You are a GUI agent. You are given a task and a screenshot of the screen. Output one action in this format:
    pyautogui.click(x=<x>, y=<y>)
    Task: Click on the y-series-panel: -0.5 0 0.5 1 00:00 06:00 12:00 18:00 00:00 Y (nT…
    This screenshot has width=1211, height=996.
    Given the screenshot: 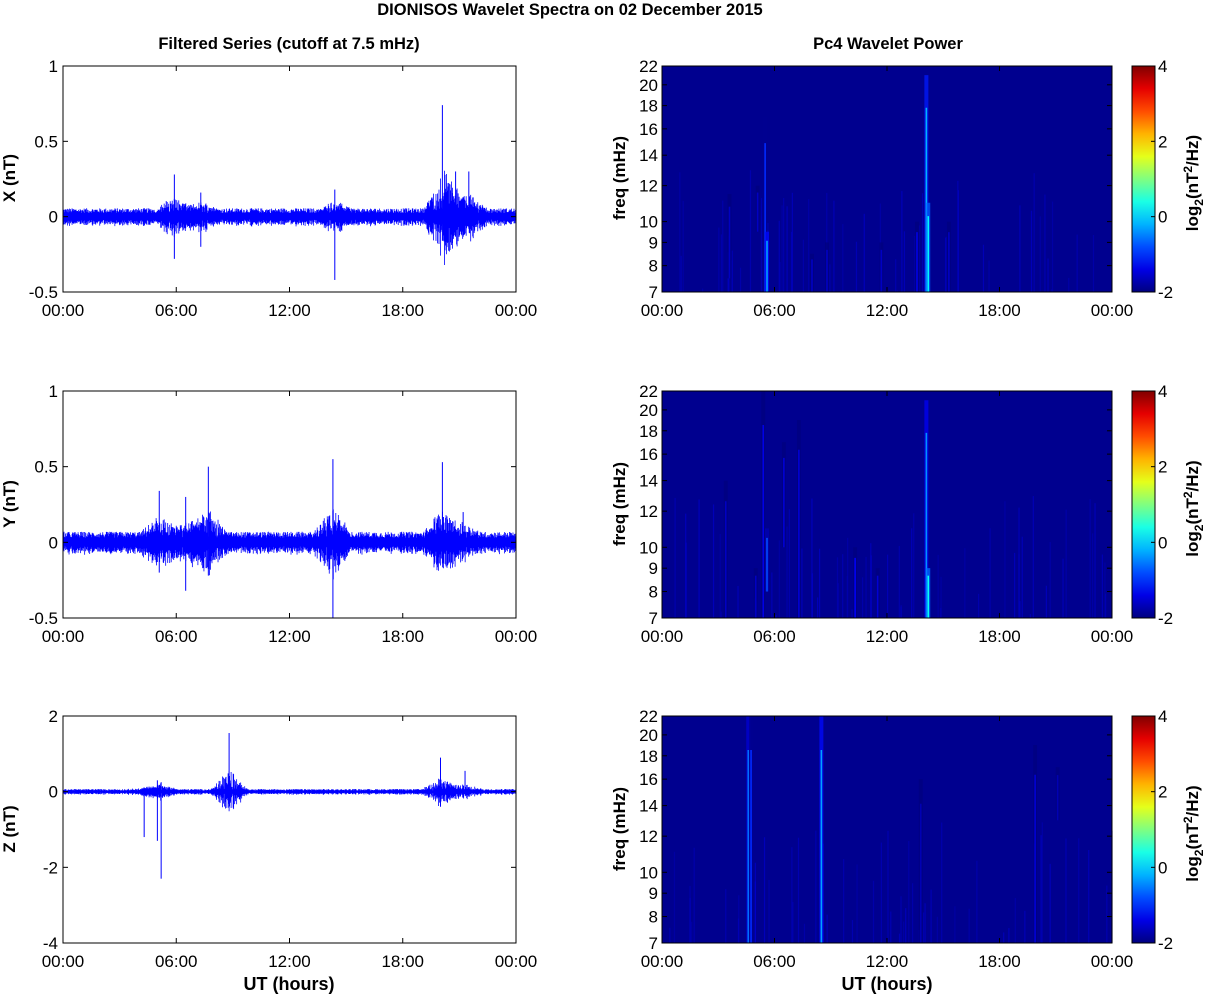 What is the action you would take?
    pyautogui.click(x=268, y=514)
    